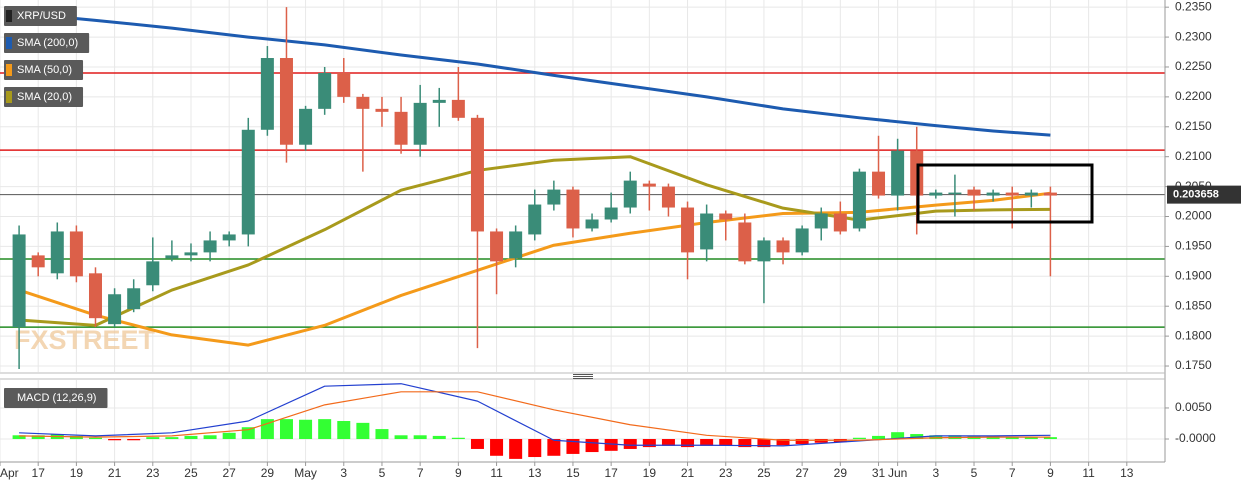 The height and width of the screenshot is (487, 1244). I want to click on line, so click(535, 415).